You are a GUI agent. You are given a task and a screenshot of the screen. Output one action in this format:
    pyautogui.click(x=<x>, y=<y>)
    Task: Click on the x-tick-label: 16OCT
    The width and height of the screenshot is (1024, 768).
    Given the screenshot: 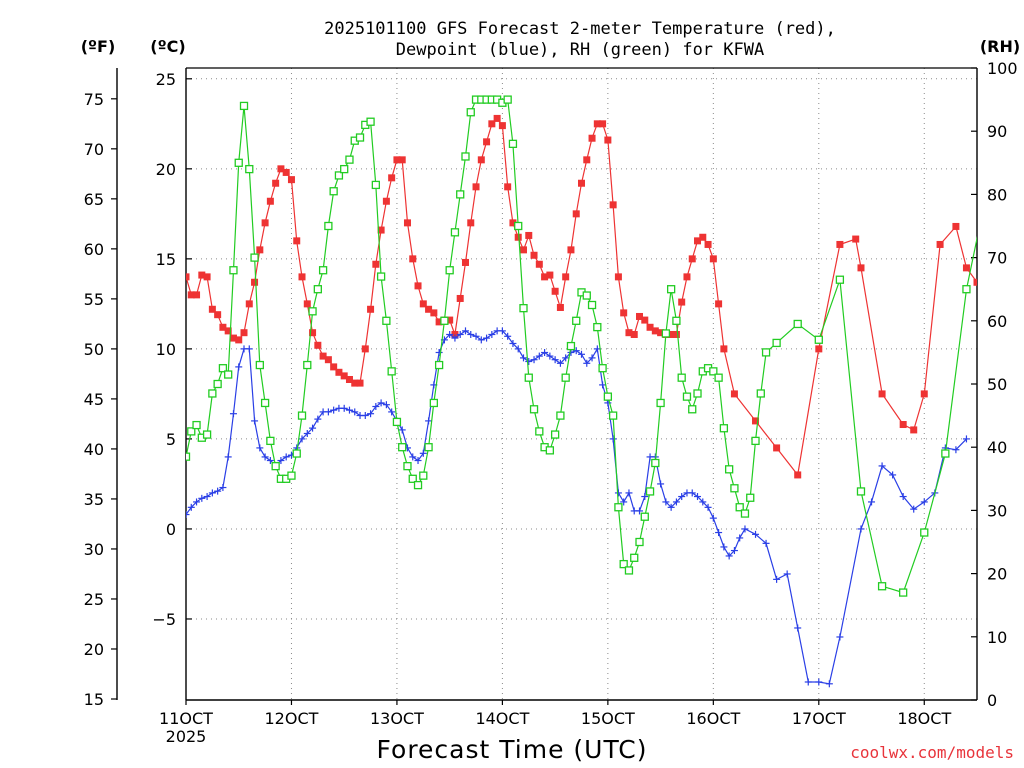 What is the action you would take?
    pyautogui.click(x=713, y=718)
    